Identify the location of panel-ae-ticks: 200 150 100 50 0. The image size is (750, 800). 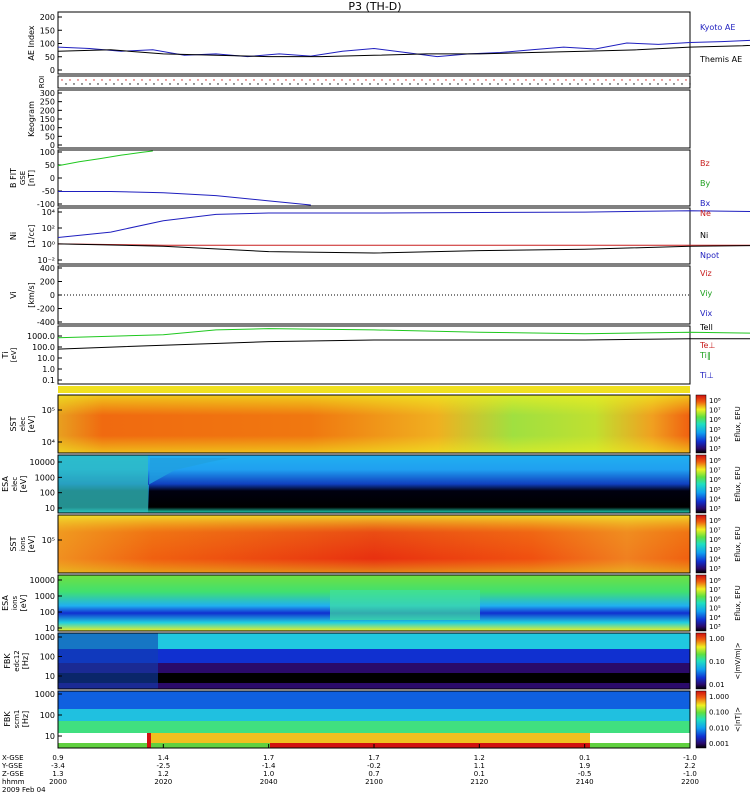
(51, 44).